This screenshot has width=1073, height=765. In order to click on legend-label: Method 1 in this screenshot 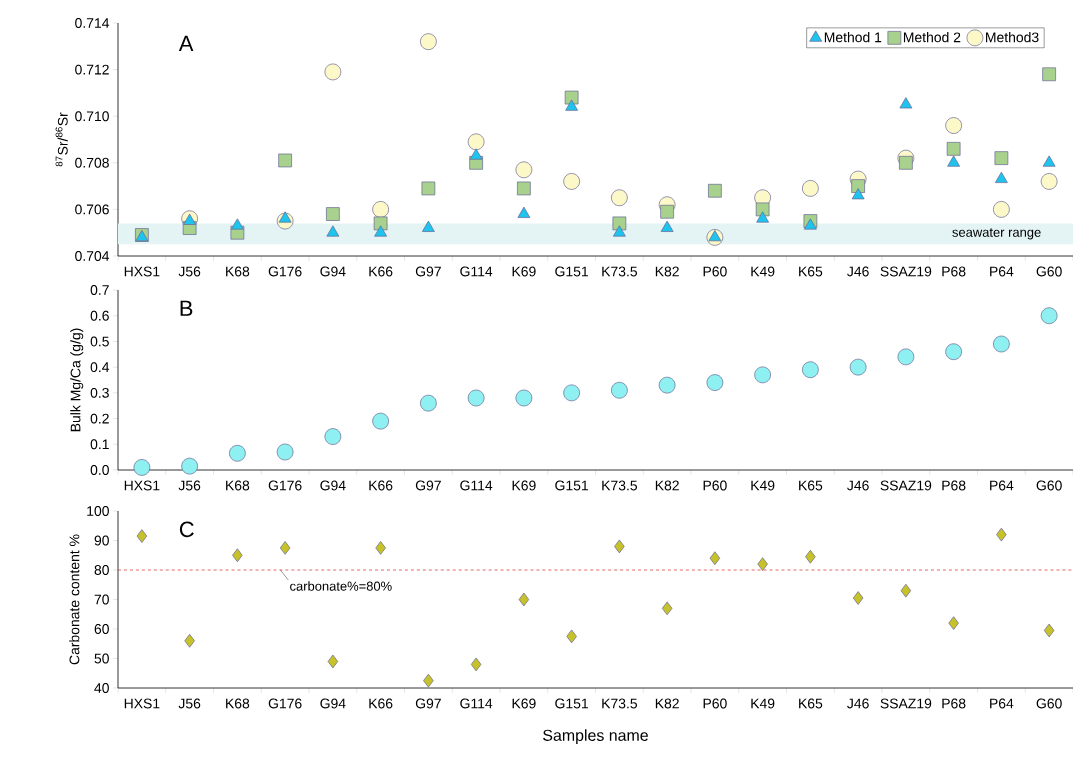, I will do `click(853, 37)`.